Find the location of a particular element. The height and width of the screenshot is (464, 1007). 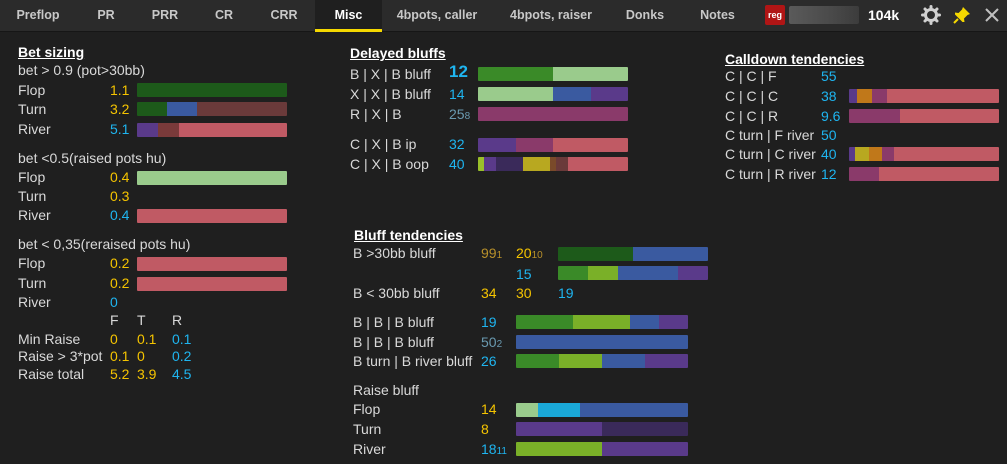

stat-value: 4.5 is located at coordinates (182, 374).